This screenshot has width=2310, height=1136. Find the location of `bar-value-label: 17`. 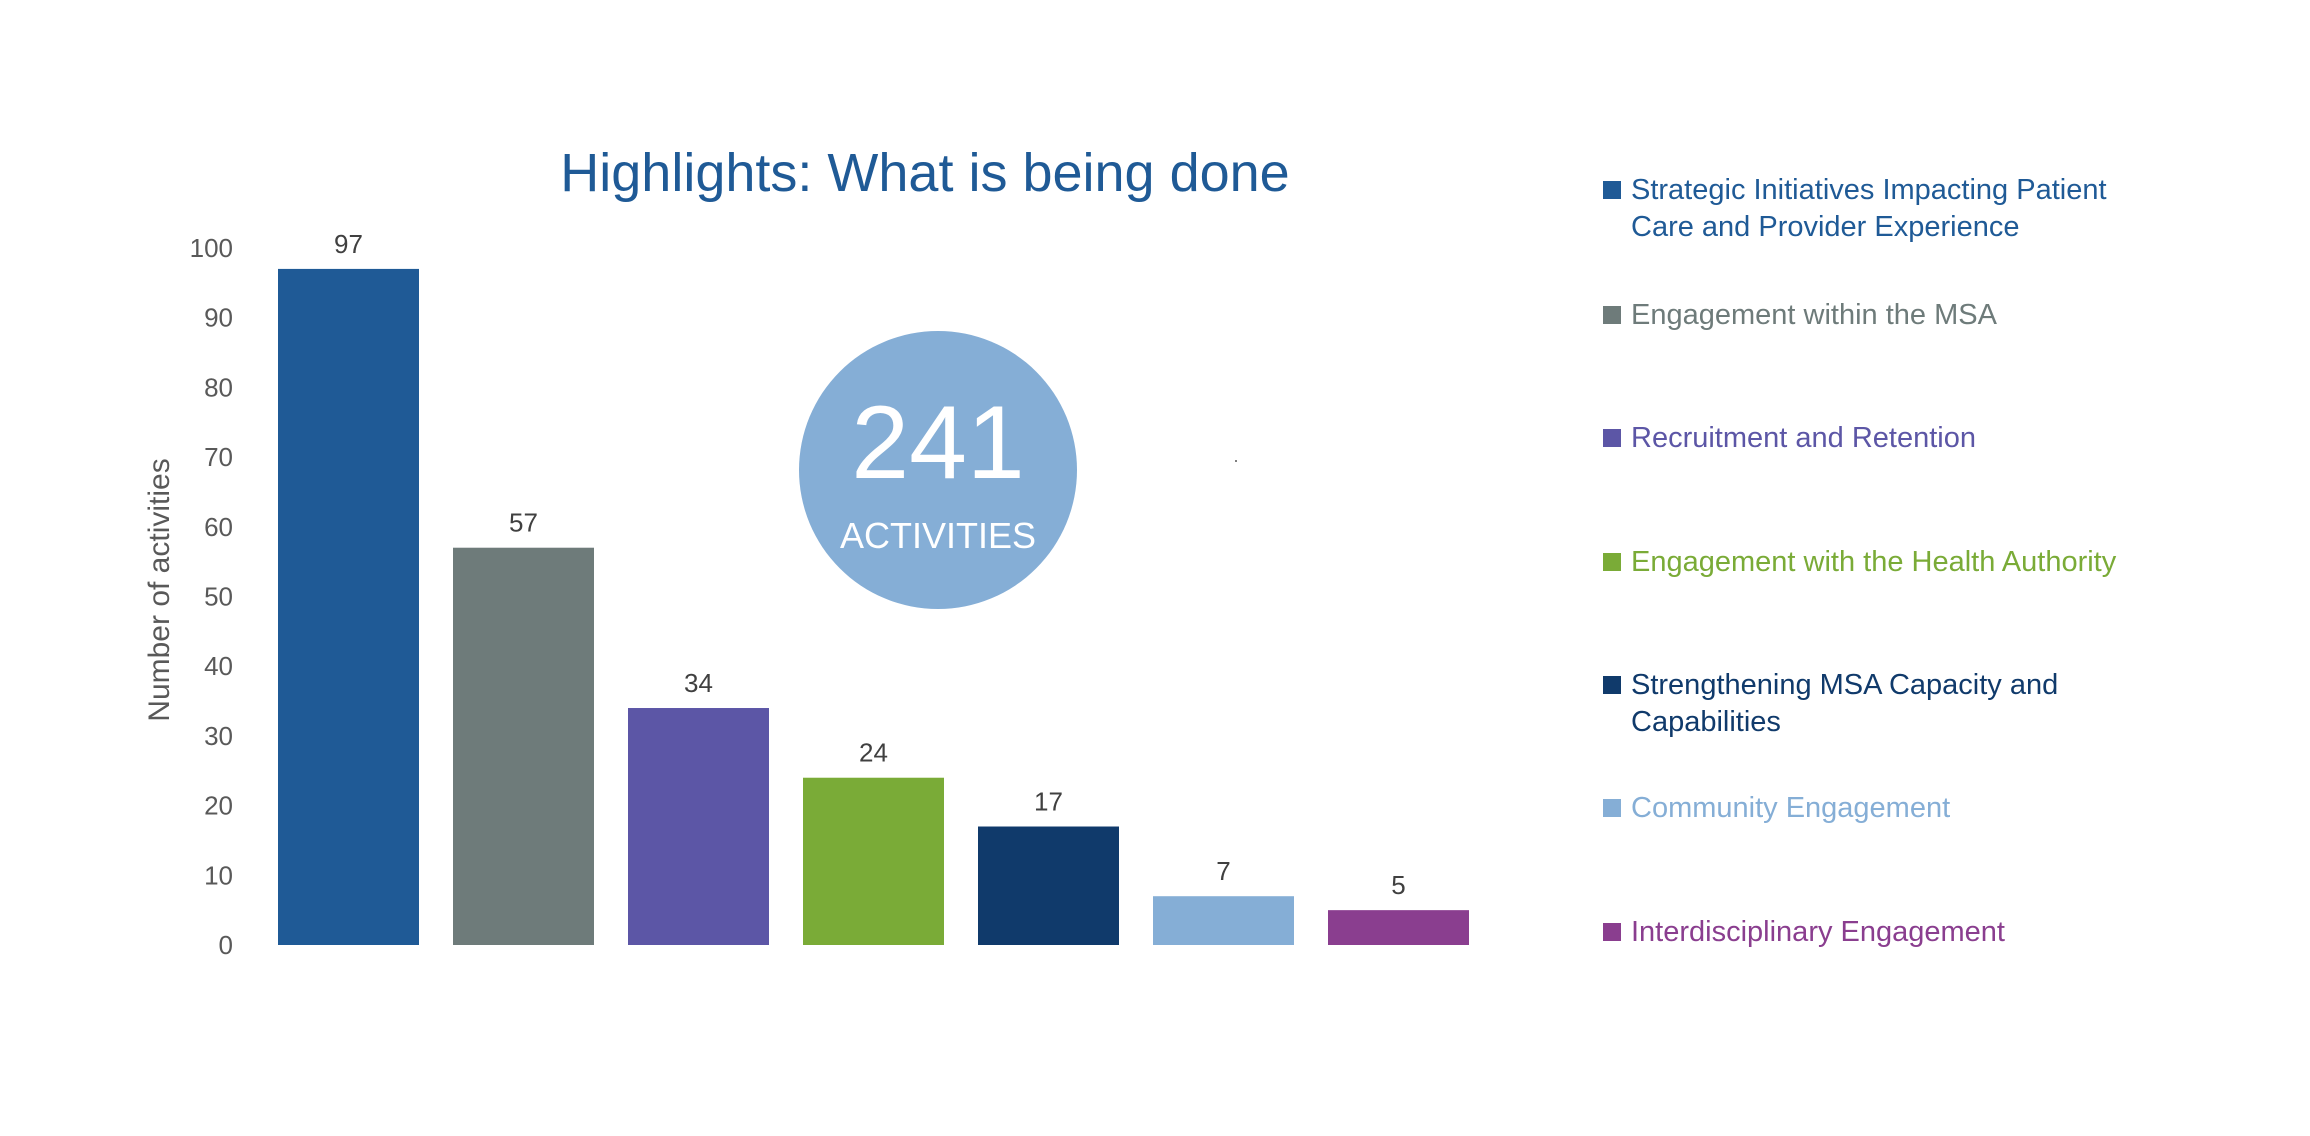

bar-value-label: 17 is located at coordinates (1048, 802).